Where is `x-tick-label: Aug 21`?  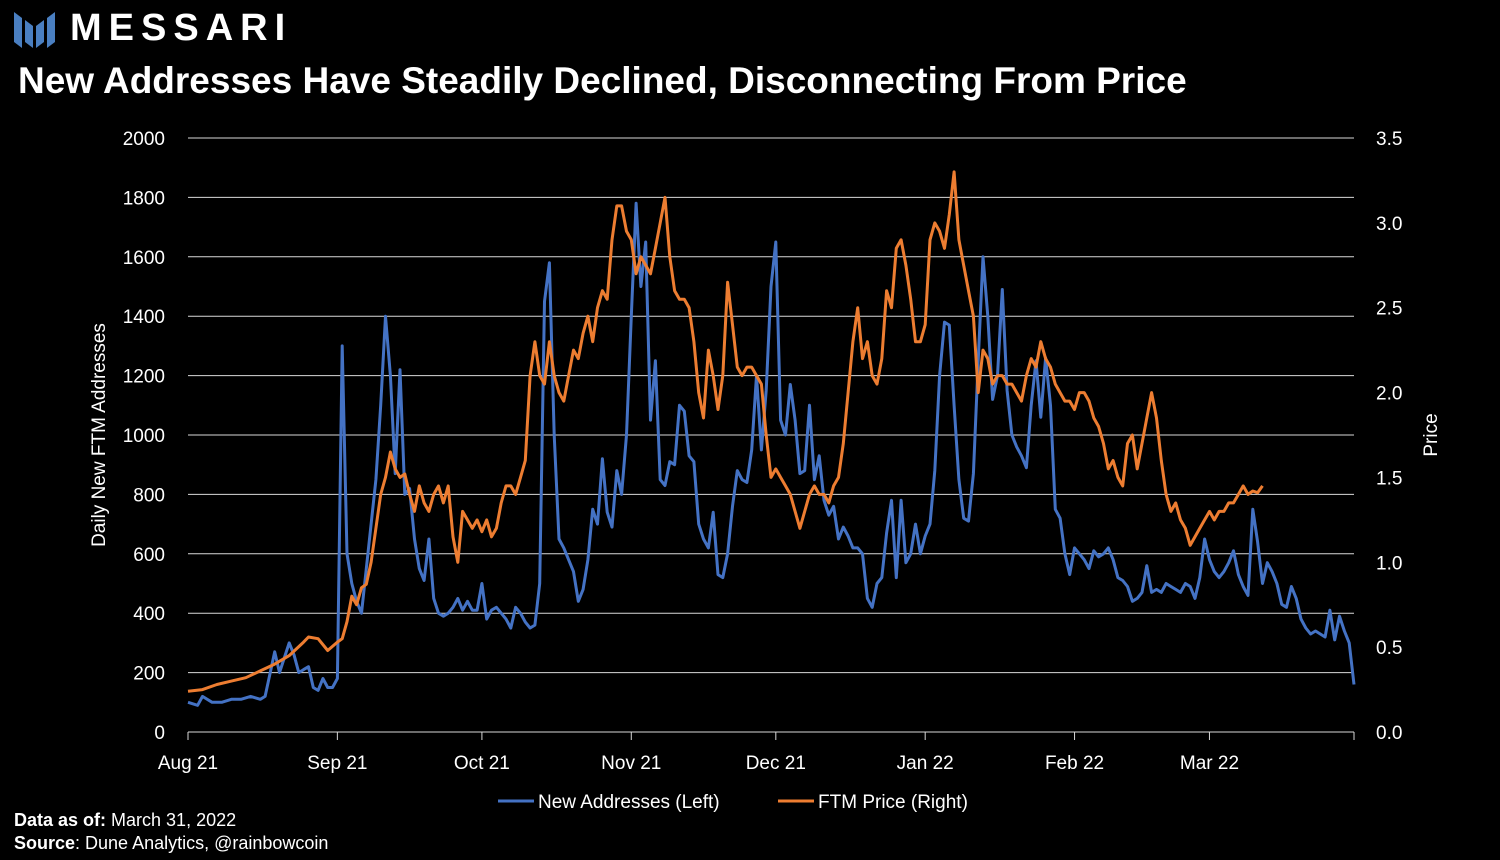 x-tick-label: Aug 21 is located at coordinates (188, 763).